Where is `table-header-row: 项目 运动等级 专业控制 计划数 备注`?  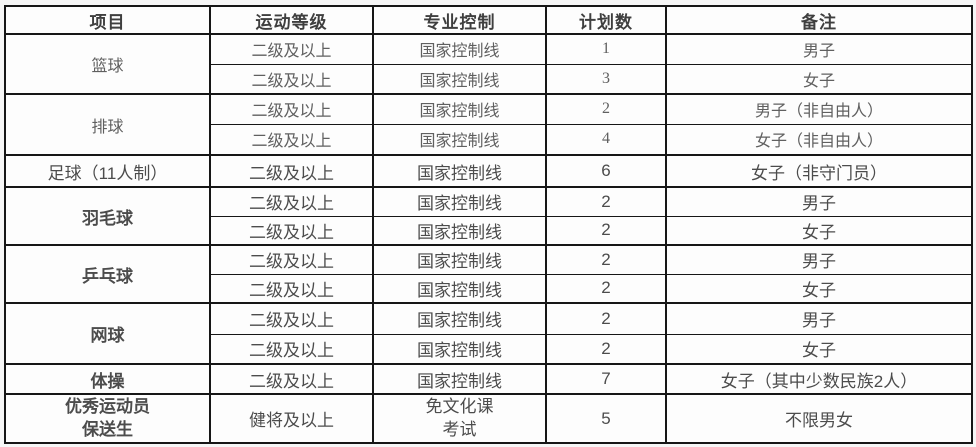 table-header-row: 项目 运动等级 专业控制 计划数 备注 is located at coordinates (488, 19).